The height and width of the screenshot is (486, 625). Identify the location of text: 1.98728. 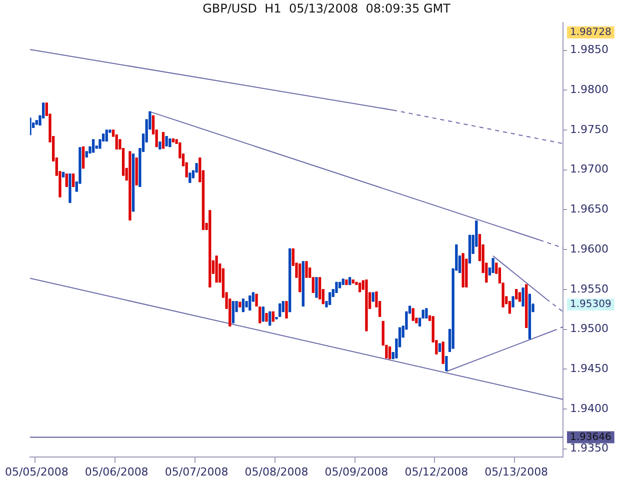
(591, 32).